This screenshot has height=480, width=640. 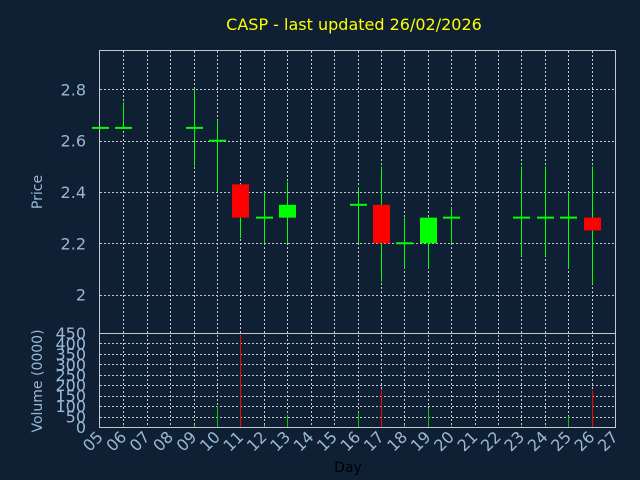 What do you see at coordinates (70, 333) in the screenshot?
I see `volume-tick-label: 450` at bounding box center [70, 333].